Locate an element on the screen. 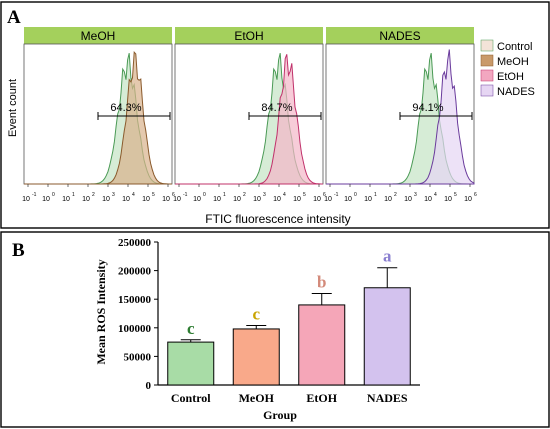  gate-percentage-label: 94.1% is located at coordinates (427, 108).